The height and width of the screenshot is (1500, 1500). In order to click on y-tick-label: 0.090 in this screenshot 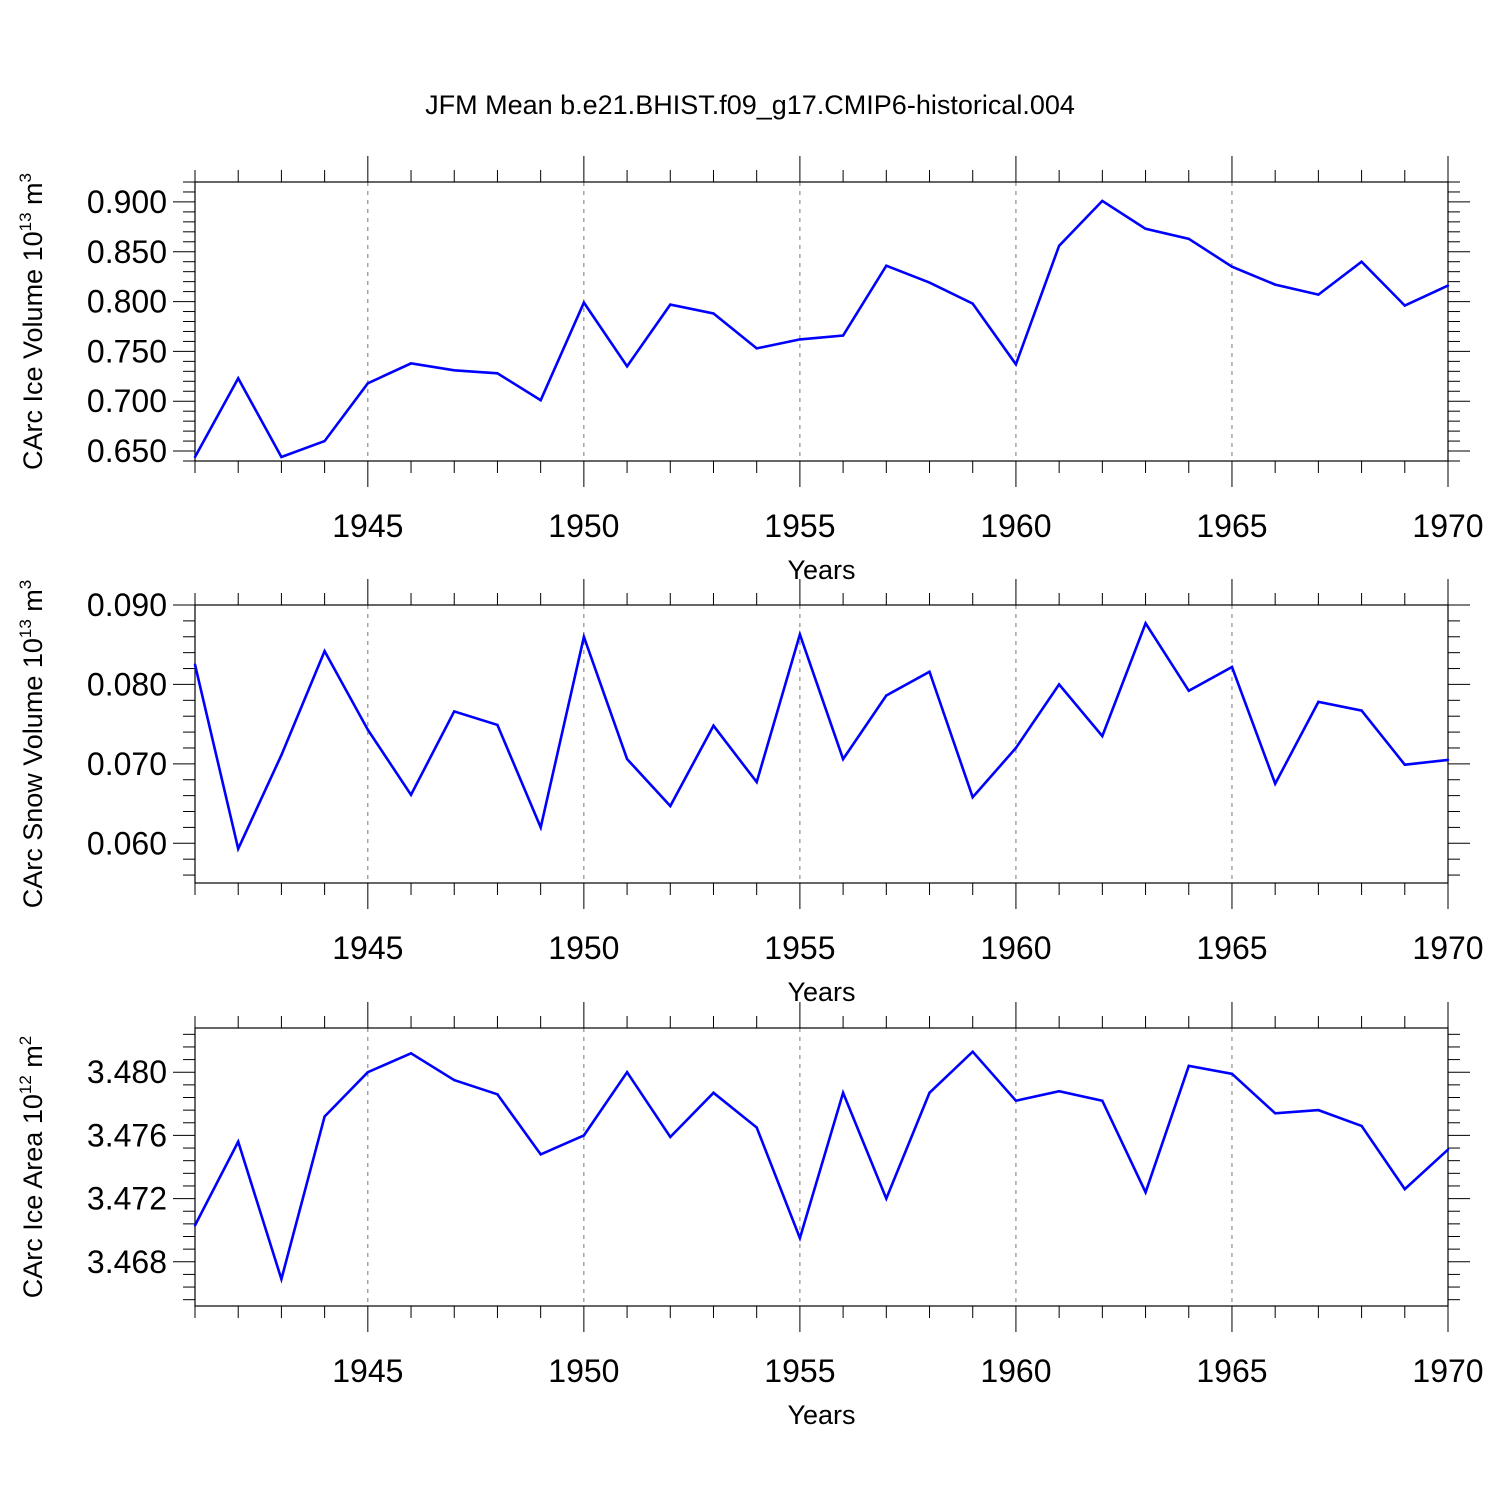, I will do `click(127, 605)`.